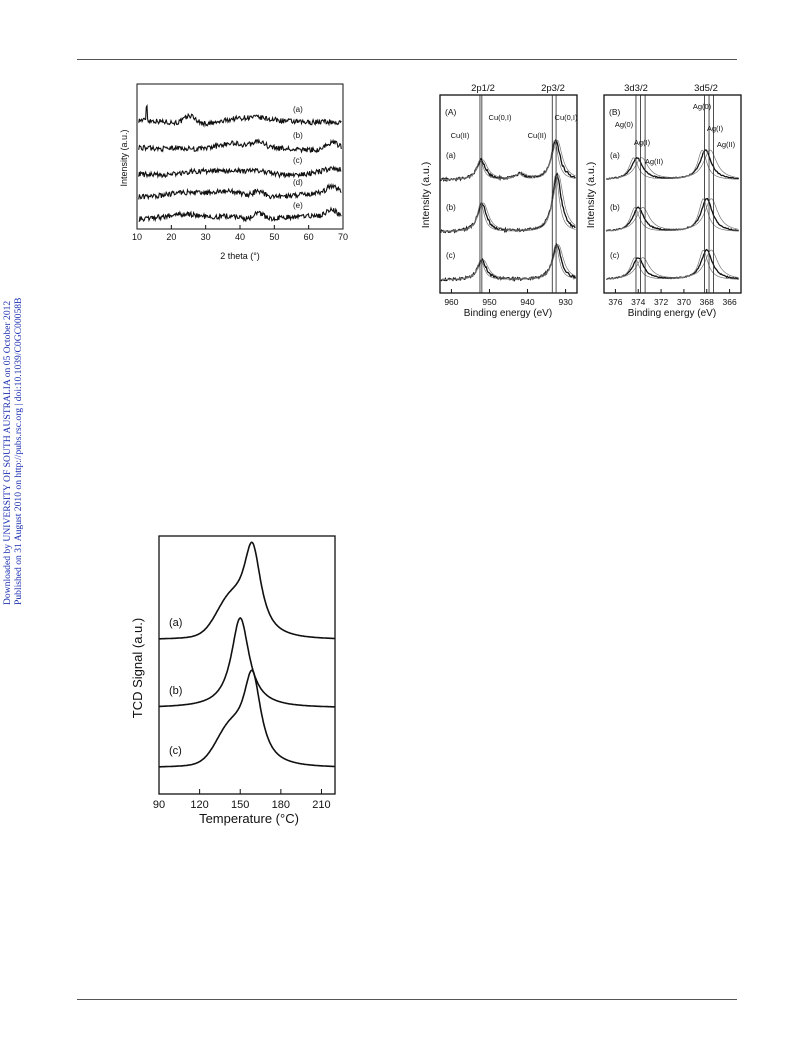  What do you see at coordinates (240, 805) in the screenshot?
I see `tpr-x-tick-label: 150` at bounding box center [240, 805].